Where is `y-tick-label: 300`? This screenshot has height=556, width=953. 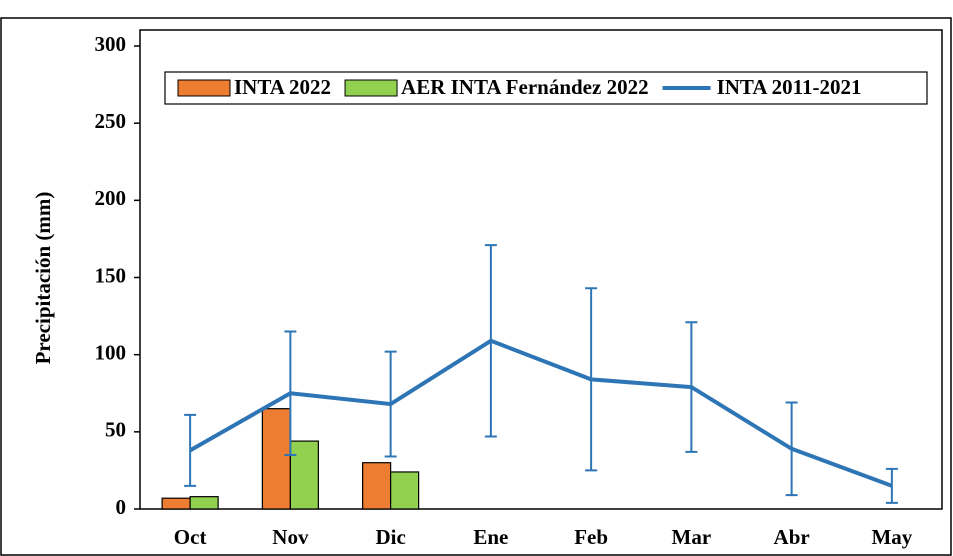
y-tick-label: 300 is located at coordinates (111, 44).